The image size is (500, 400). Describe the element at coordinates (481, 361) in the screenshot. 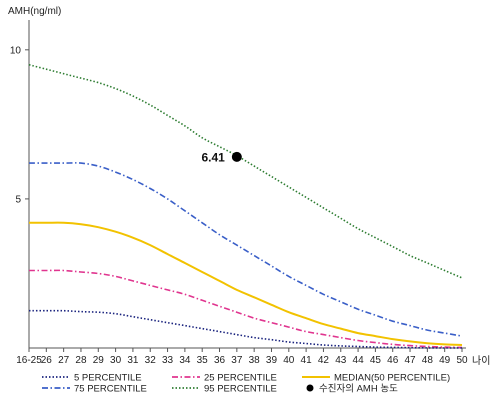

I see `x-axis-label: 나이` at that location.